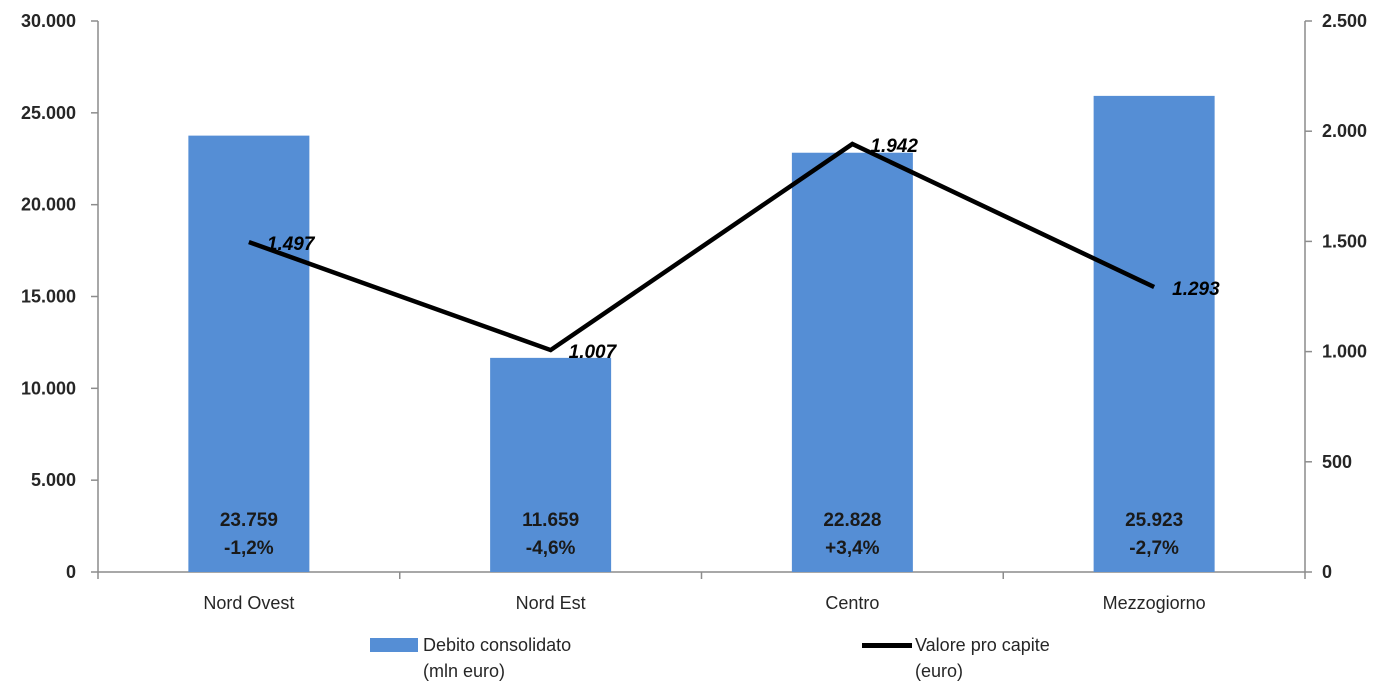 The image size is (1386, 685). I want to click on y-right-tick-label: 1.000, so click(1344, 352).